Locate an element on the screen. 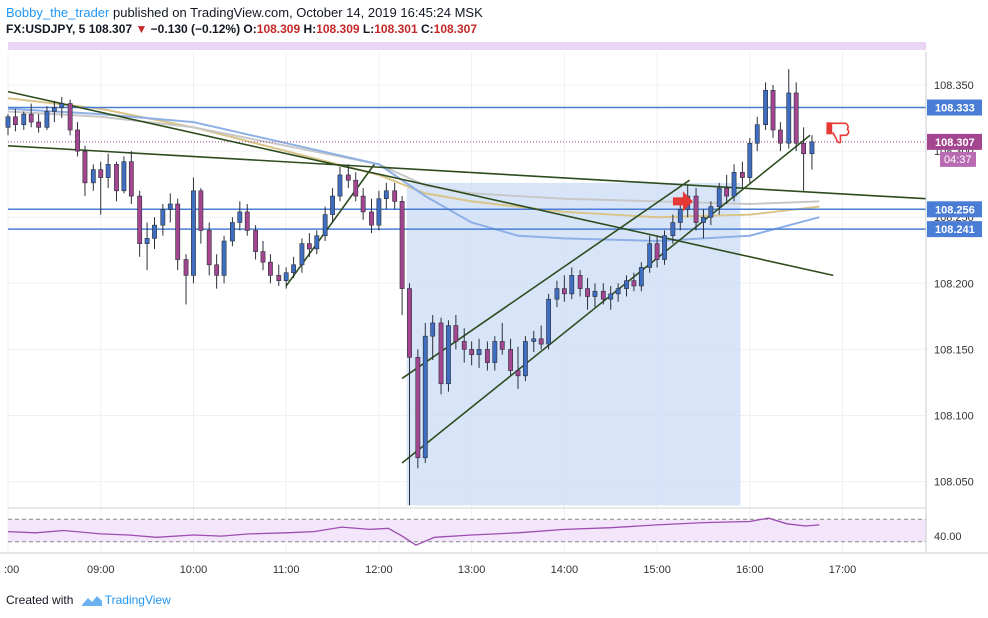 The height and width of the screenshot is (618, 988). open-value: 108.309 is located at coordinates (278, 29).